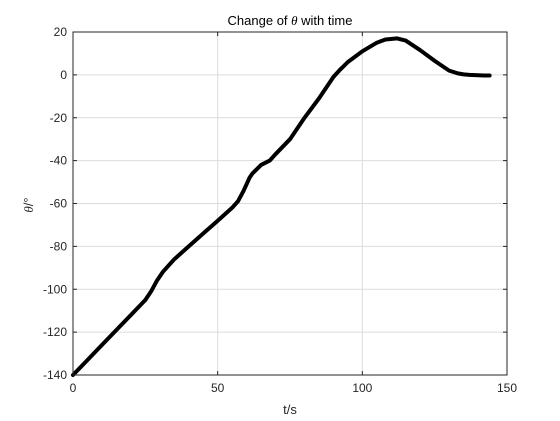 The image size is (560, 421). I want to click on x-tick-label: 50, so click(218, 388).